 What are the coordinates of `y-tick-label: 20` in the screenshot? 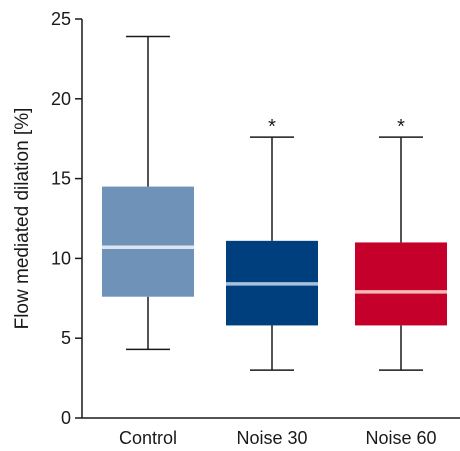 It's located at (61, 99).